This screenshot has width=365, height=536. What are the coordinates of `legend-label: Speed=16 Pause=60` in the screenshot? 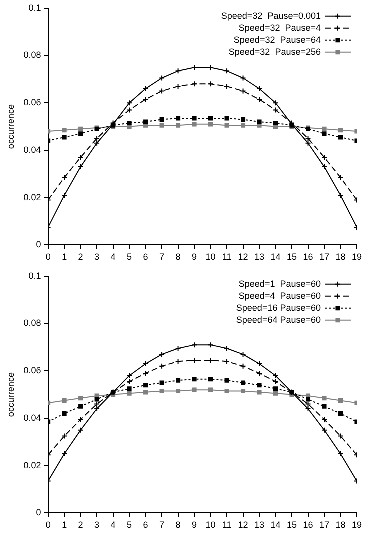 It's located at (278, 307).